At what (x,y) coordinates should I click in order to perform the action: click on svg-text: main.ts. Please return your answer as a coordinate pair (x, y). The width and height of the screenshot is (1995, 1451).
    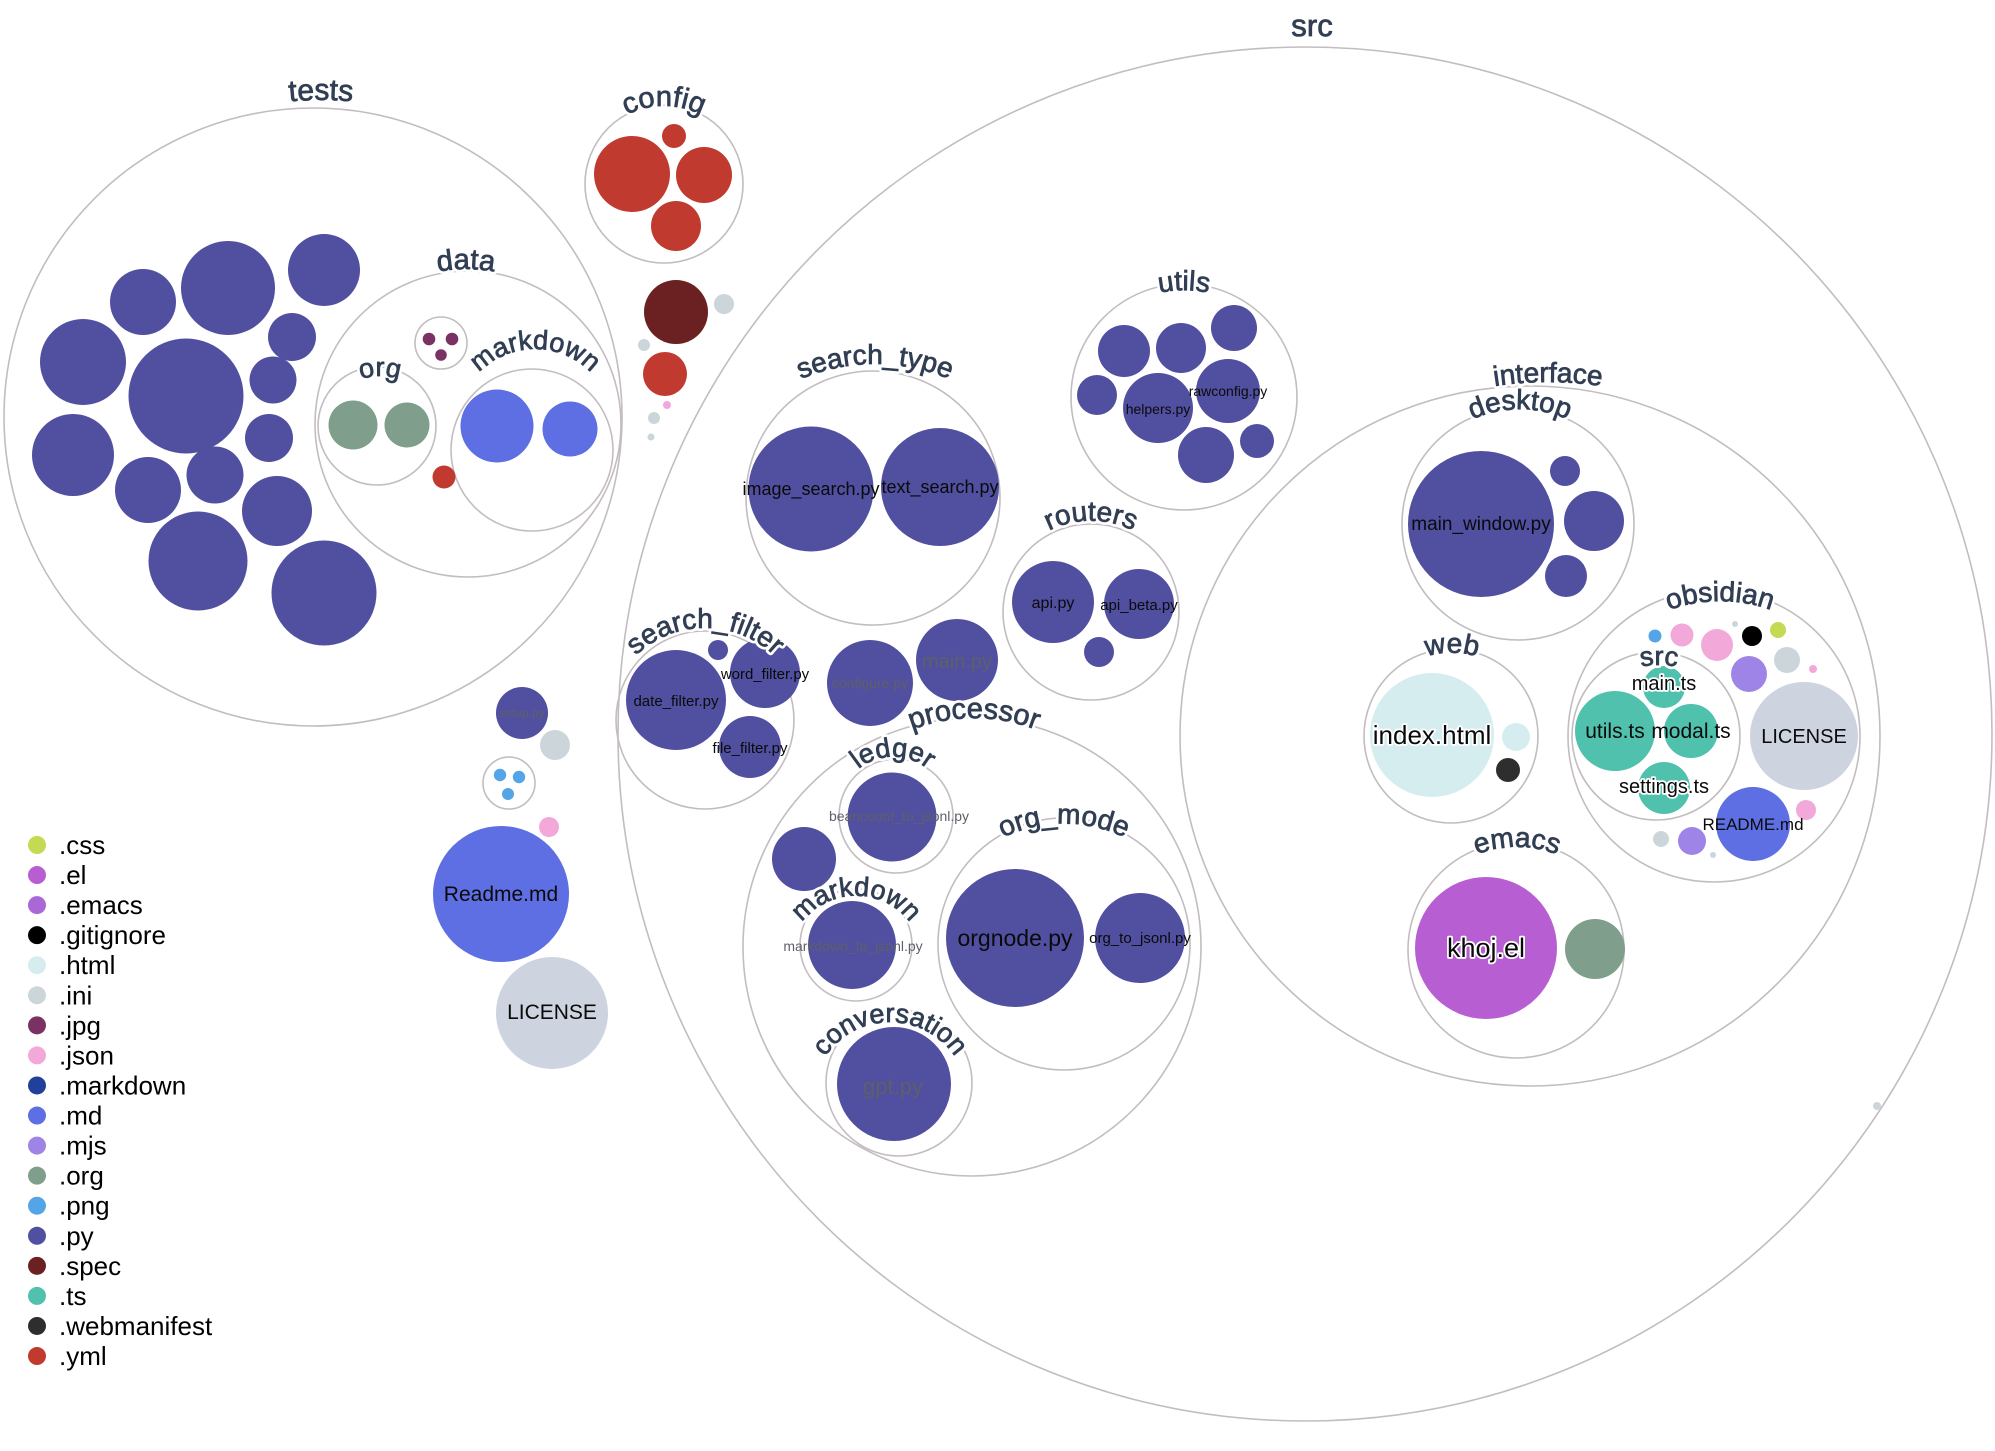
    Looking at the image, I should click on (1664, 684).